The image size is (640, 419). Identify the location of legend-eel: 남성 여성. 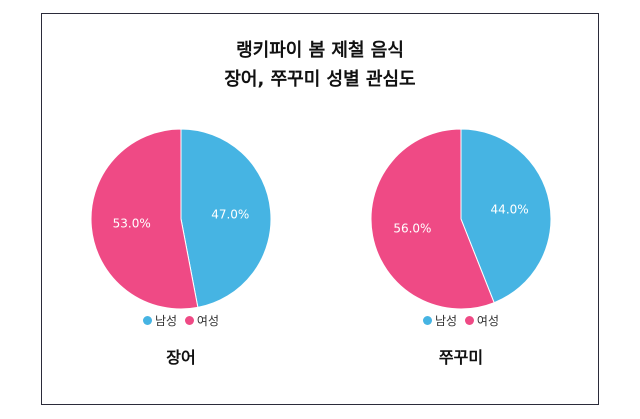
(181, 320).